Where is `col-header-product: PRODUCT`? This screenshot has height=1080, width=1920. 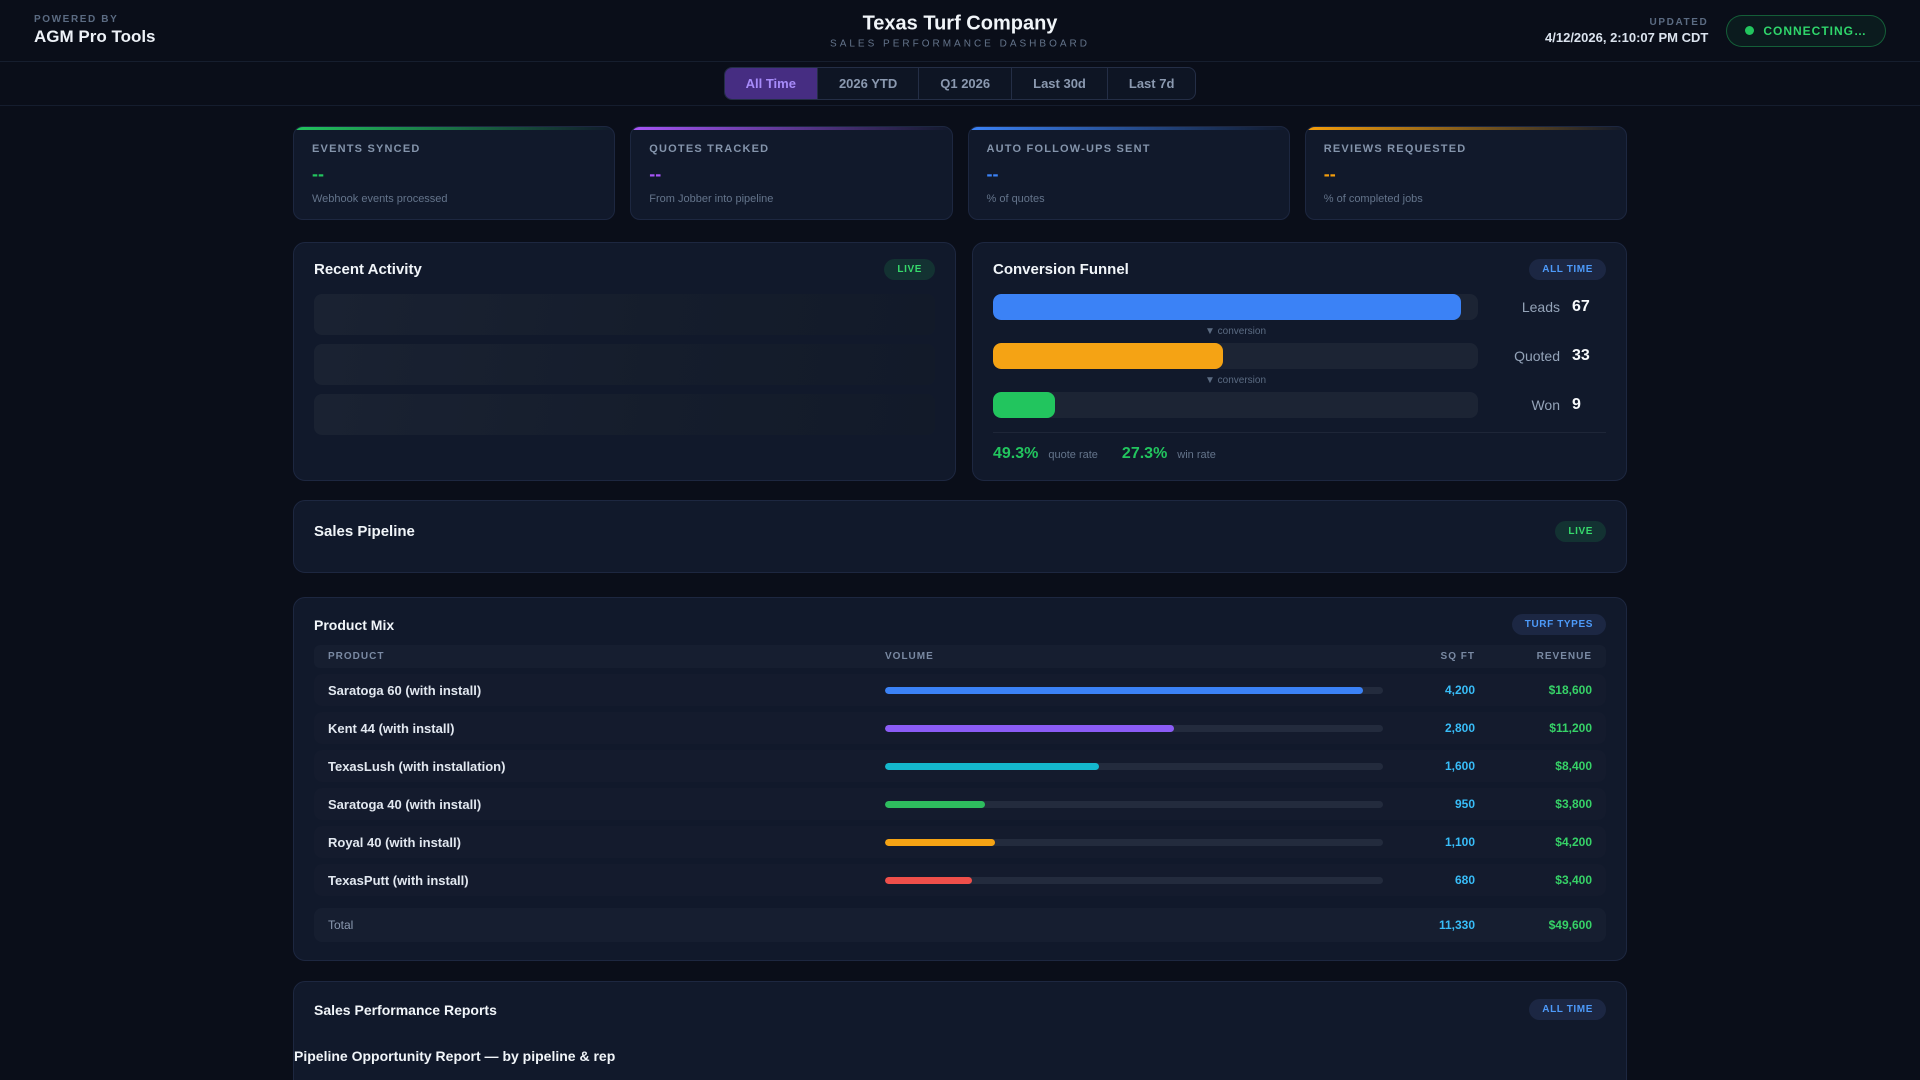 col-header-product: PRODUCT is located at coordinates (356, 656).